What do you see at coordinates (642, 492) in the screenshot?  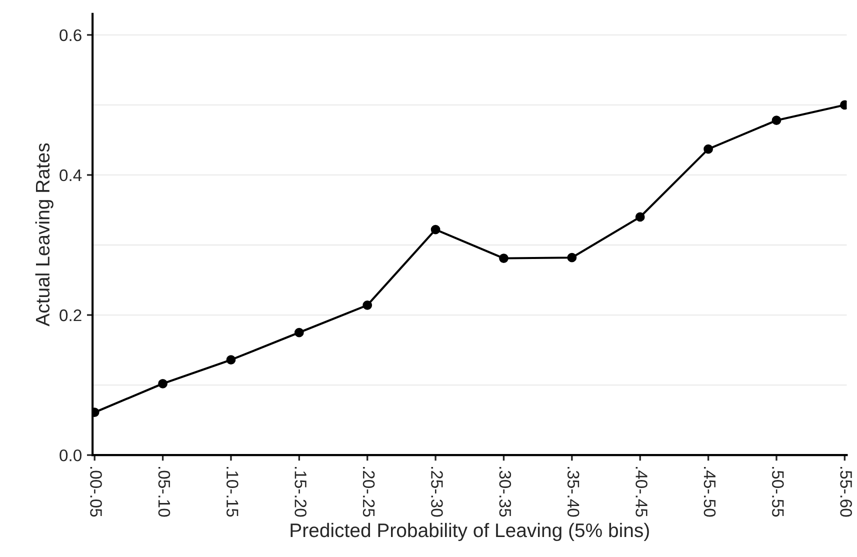 I see `x-tick-label: .40-.45` at bounding box center [642, 492].